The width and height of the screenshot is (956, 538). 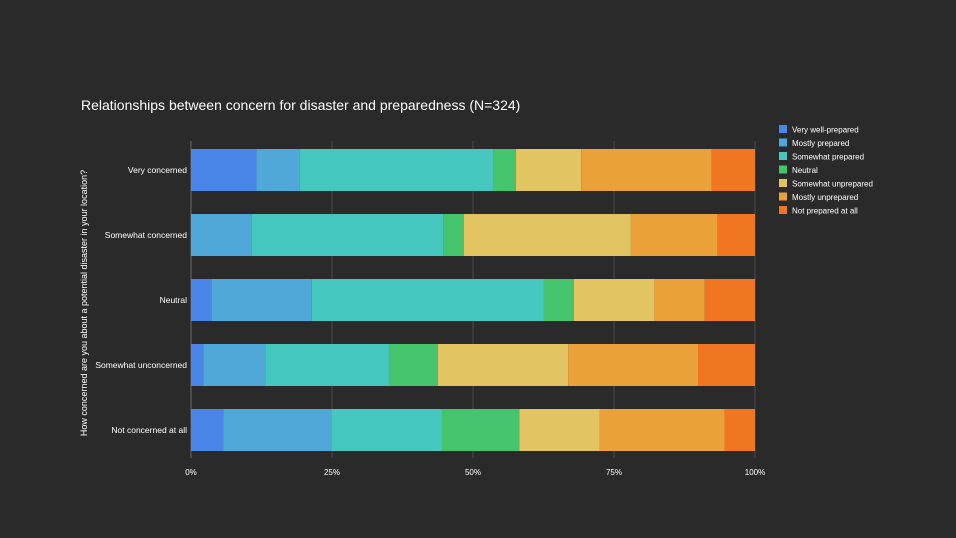 What do you see at coordinates (201, 300) in the screenshot?
I see `bar-neutral-very-well-prepared` at bounding box center [201, 300].